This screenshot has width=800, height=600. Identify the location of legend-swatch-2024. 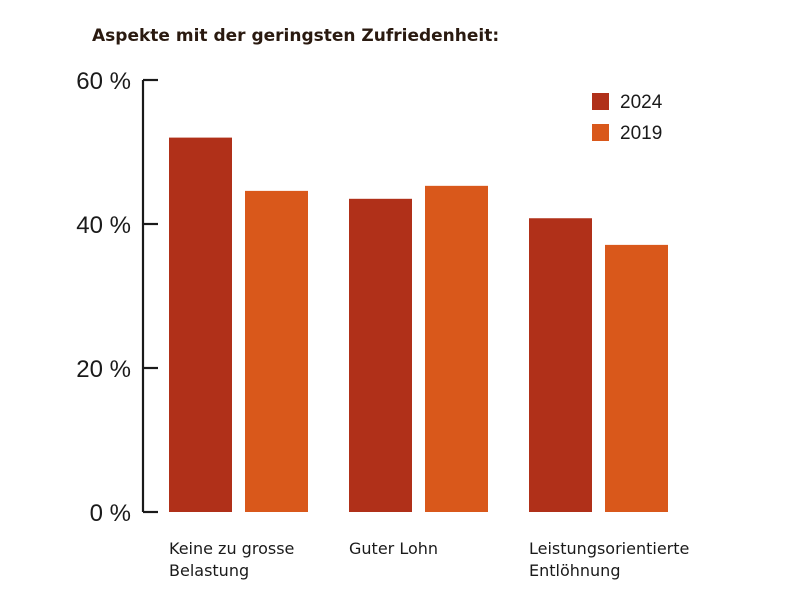
(600, 101).